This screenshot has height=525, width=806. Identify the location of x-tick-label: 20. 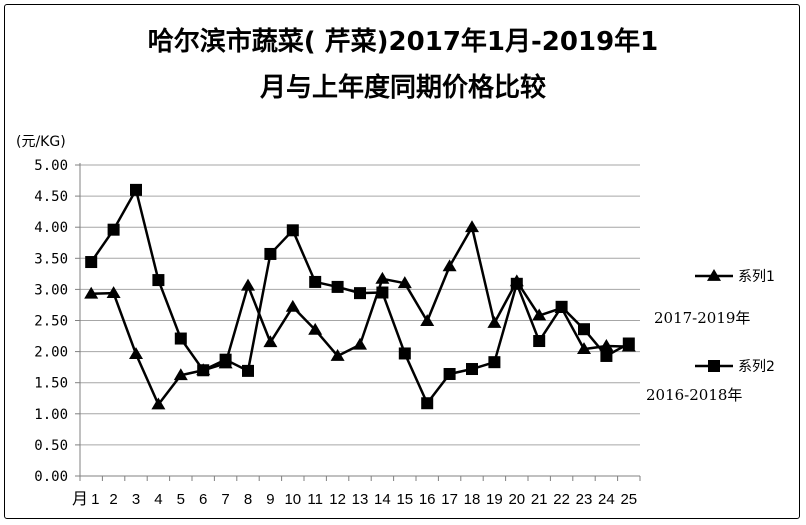
(516, 499).